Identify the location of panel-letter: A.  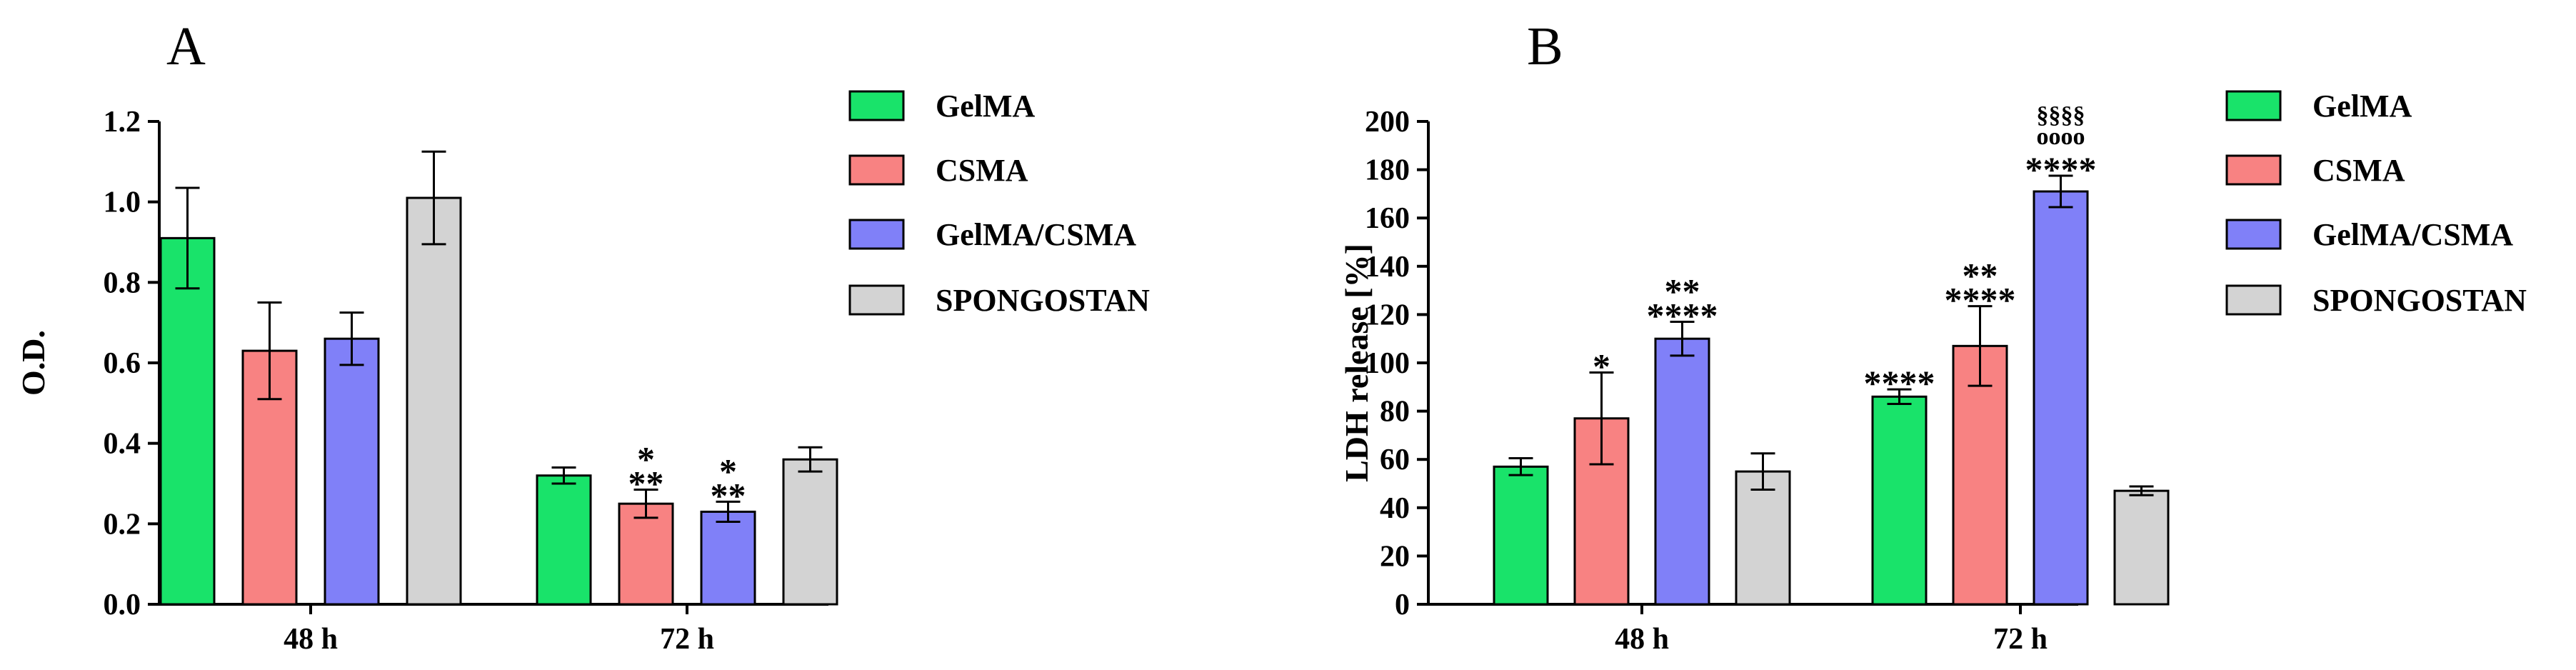
(186, 46).